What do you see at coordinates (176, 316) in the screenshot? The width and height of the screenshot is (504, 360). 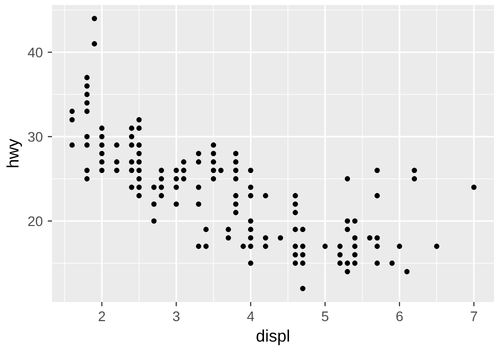 I see `x-tick-label: 3` at bounding box center [176, 316].